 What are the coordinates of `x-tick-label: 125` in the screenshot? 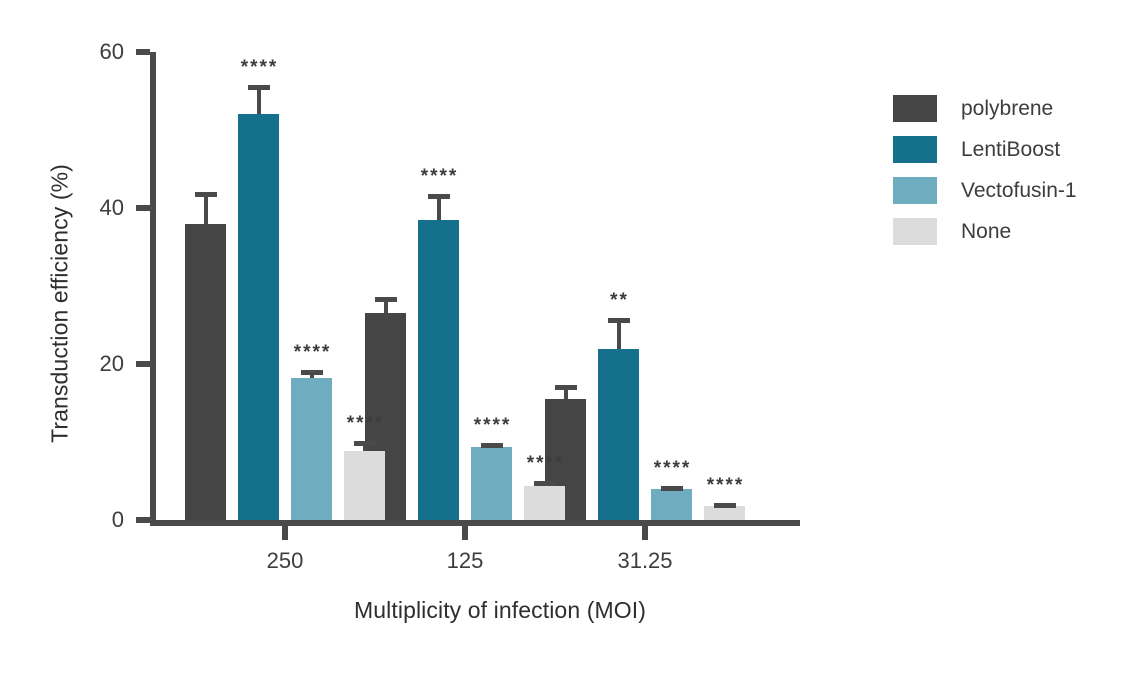 It's located at (465, 560).